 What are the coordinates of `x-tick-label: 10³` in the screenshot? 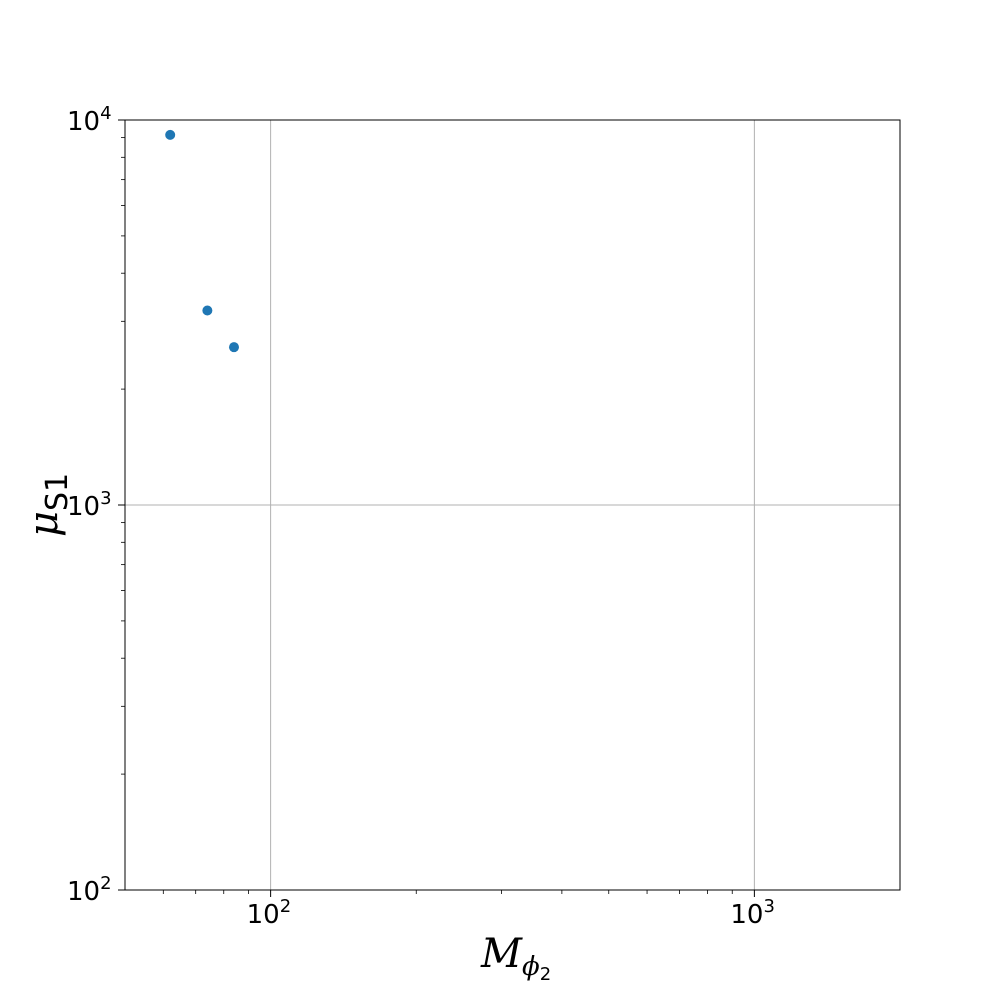 It's located at (752, 913).